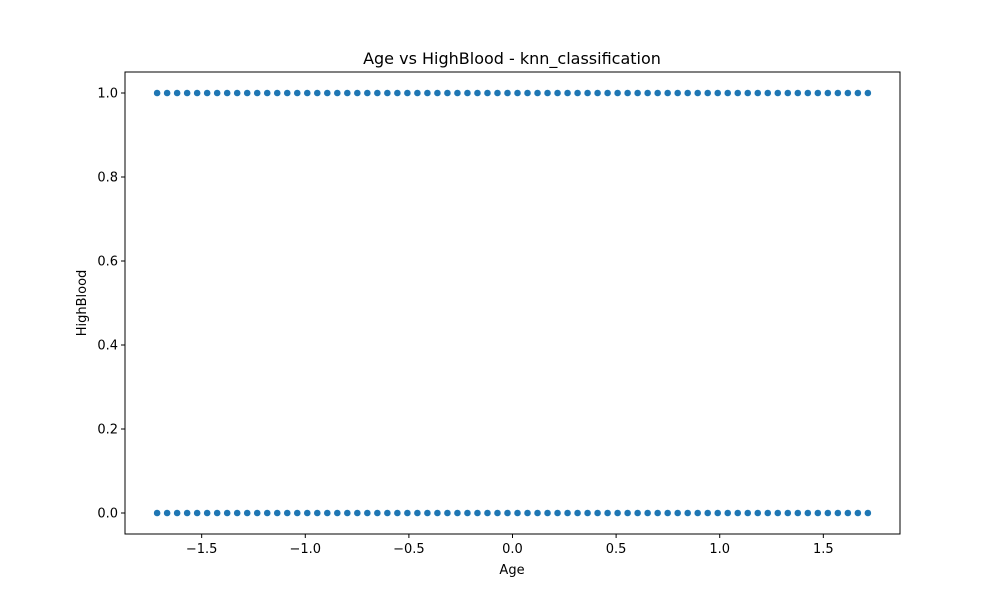 The width and height of the screenshot is (1000, 600). Describe the element at coordinates (107, 346) in the screenshot. I see `y-tick-label: 0.4` at that location.